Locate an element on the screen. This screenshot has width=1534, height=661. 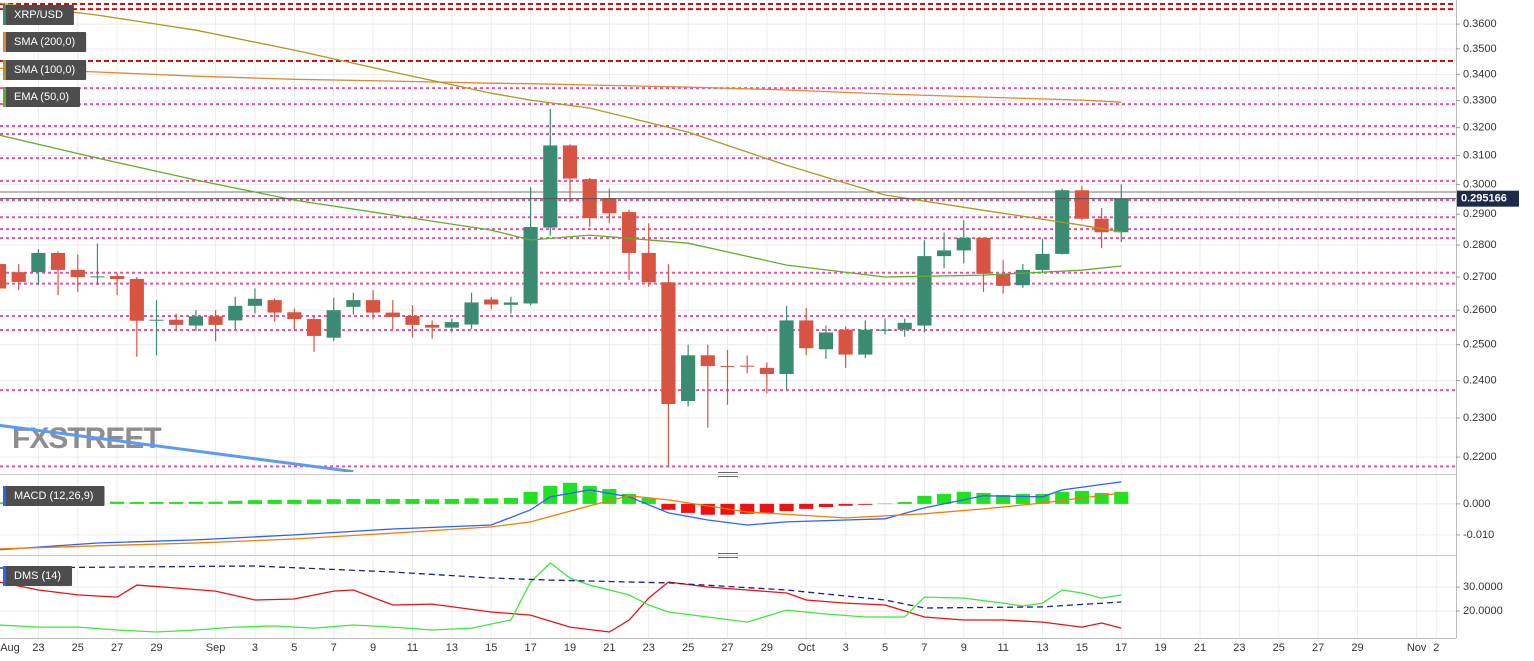
pane-label: DMS (14) is located at coordinates (38, 576).